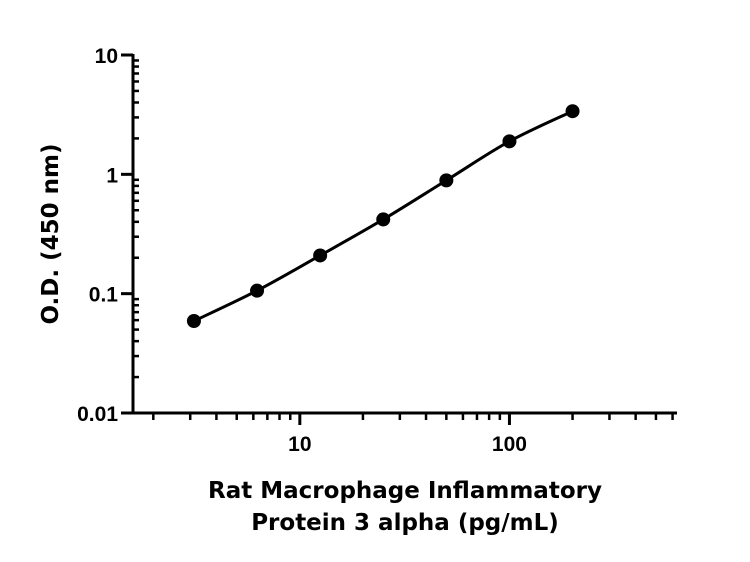 The height and width of the screenshot is (562, 750). What do you see at coordinates (404, 433) in the screenshot?
I see `x-axis: 10 100` at bounding box center [404, 433].